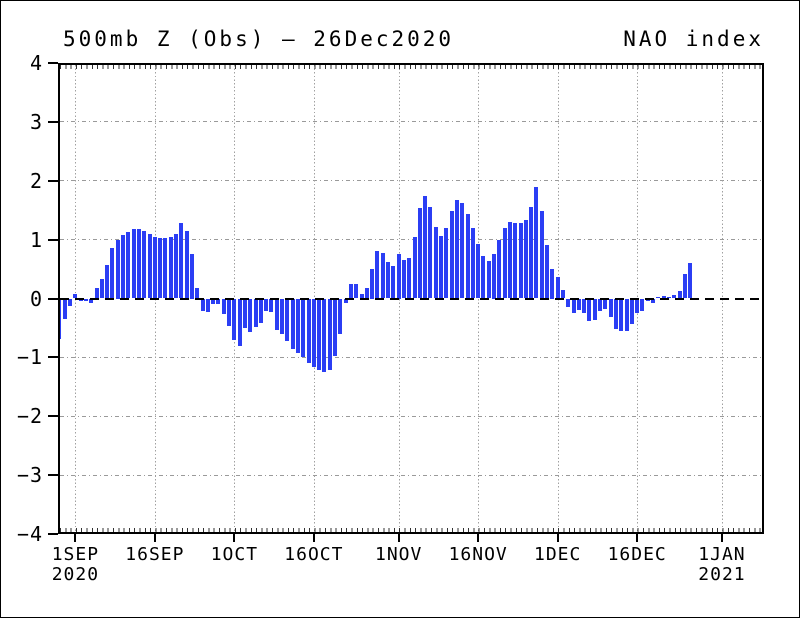  Describe the element at coordinates (411, 530) in the screenshot. I see `minor-ticks-bottom` at that location.